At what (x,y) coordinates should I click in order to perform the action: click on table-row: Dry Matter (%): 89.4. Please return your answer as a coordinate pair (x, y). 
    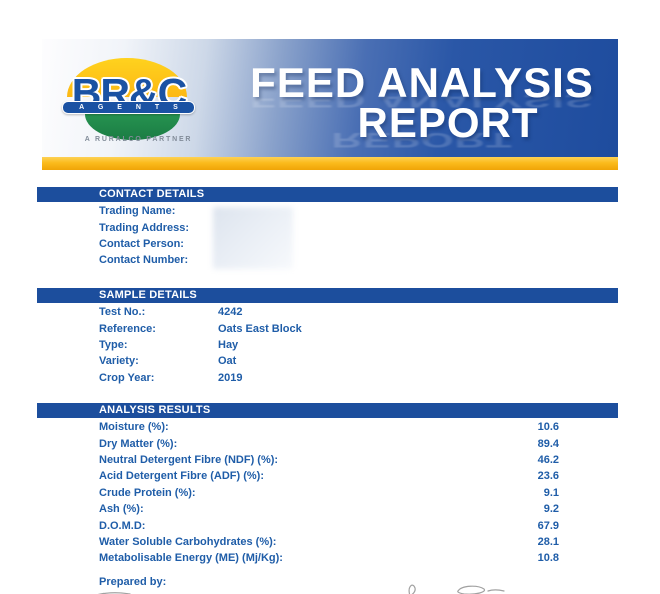
    Looking at the image, I should click on (327, 443).